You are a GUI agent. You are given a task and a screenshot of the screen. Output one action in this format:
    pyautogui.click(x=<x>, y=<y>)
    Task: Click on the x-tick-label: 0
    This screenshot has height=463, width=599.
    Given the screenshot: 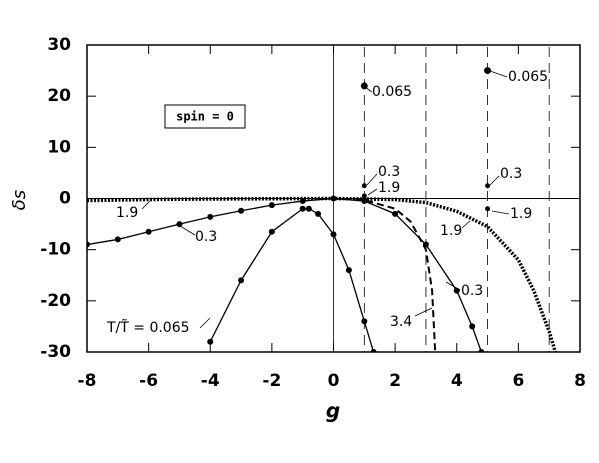 What is the action you would take?
    pyautogui.click(x=334, y=381)
    